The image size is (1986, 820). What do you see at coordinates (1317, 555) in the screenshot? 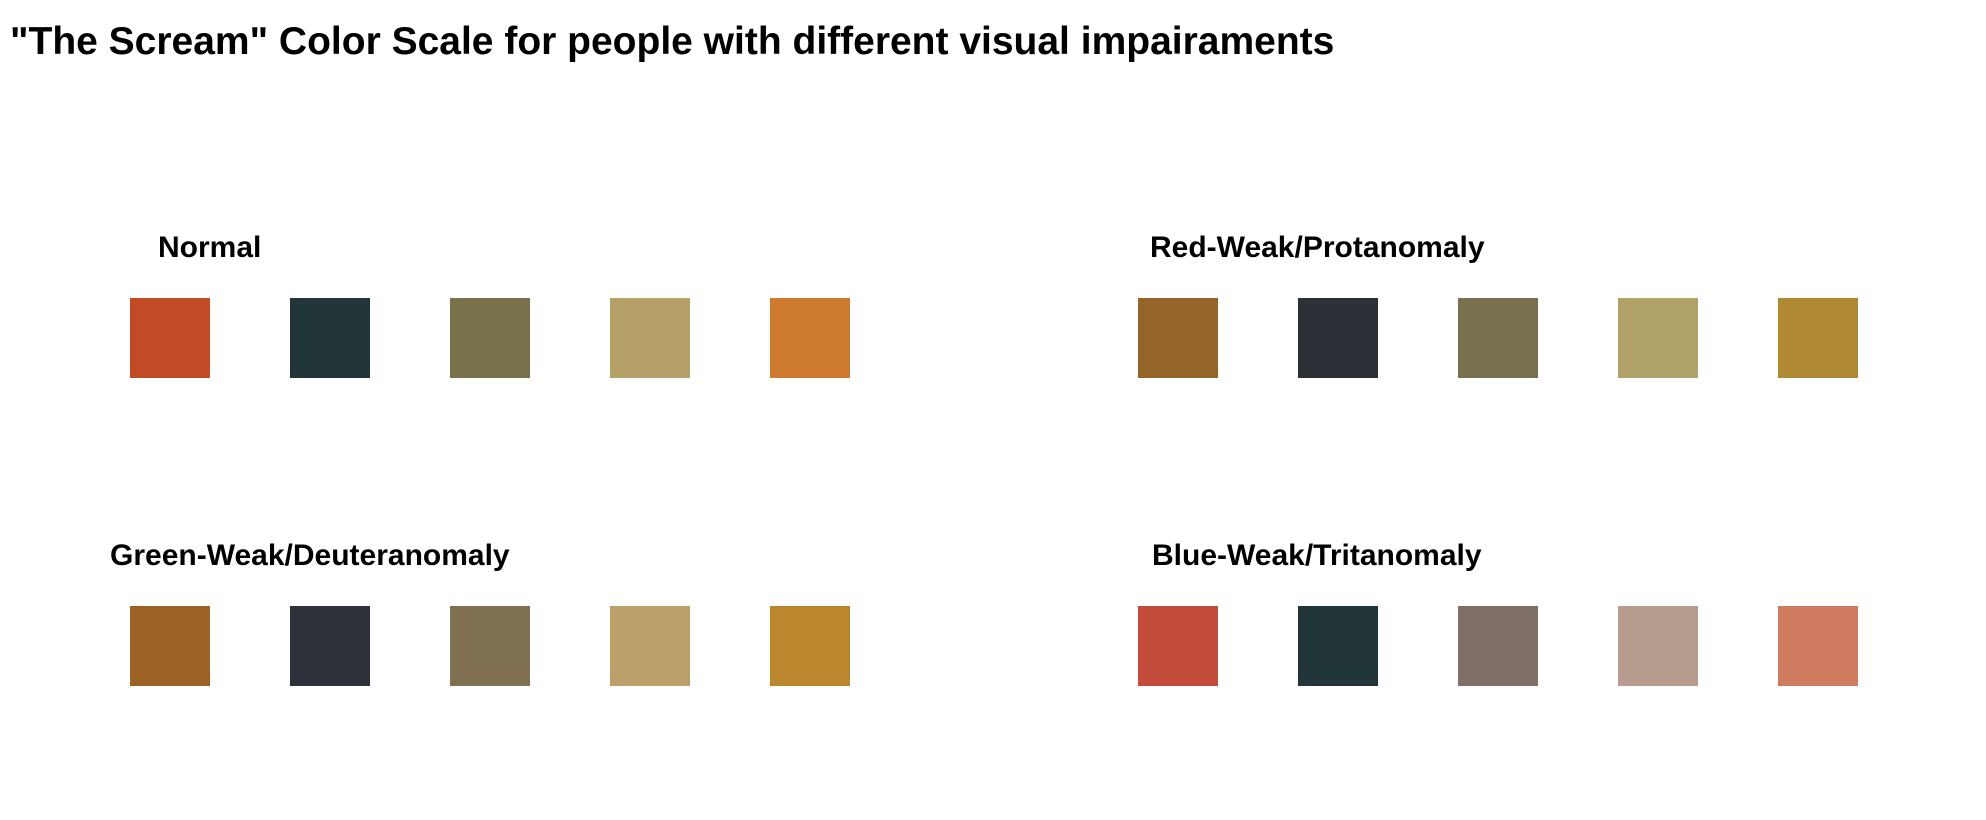
I see `panel-title-tritanomaly: Blue-Weak/Tritanomaly` at bounding box center [1317, 555].